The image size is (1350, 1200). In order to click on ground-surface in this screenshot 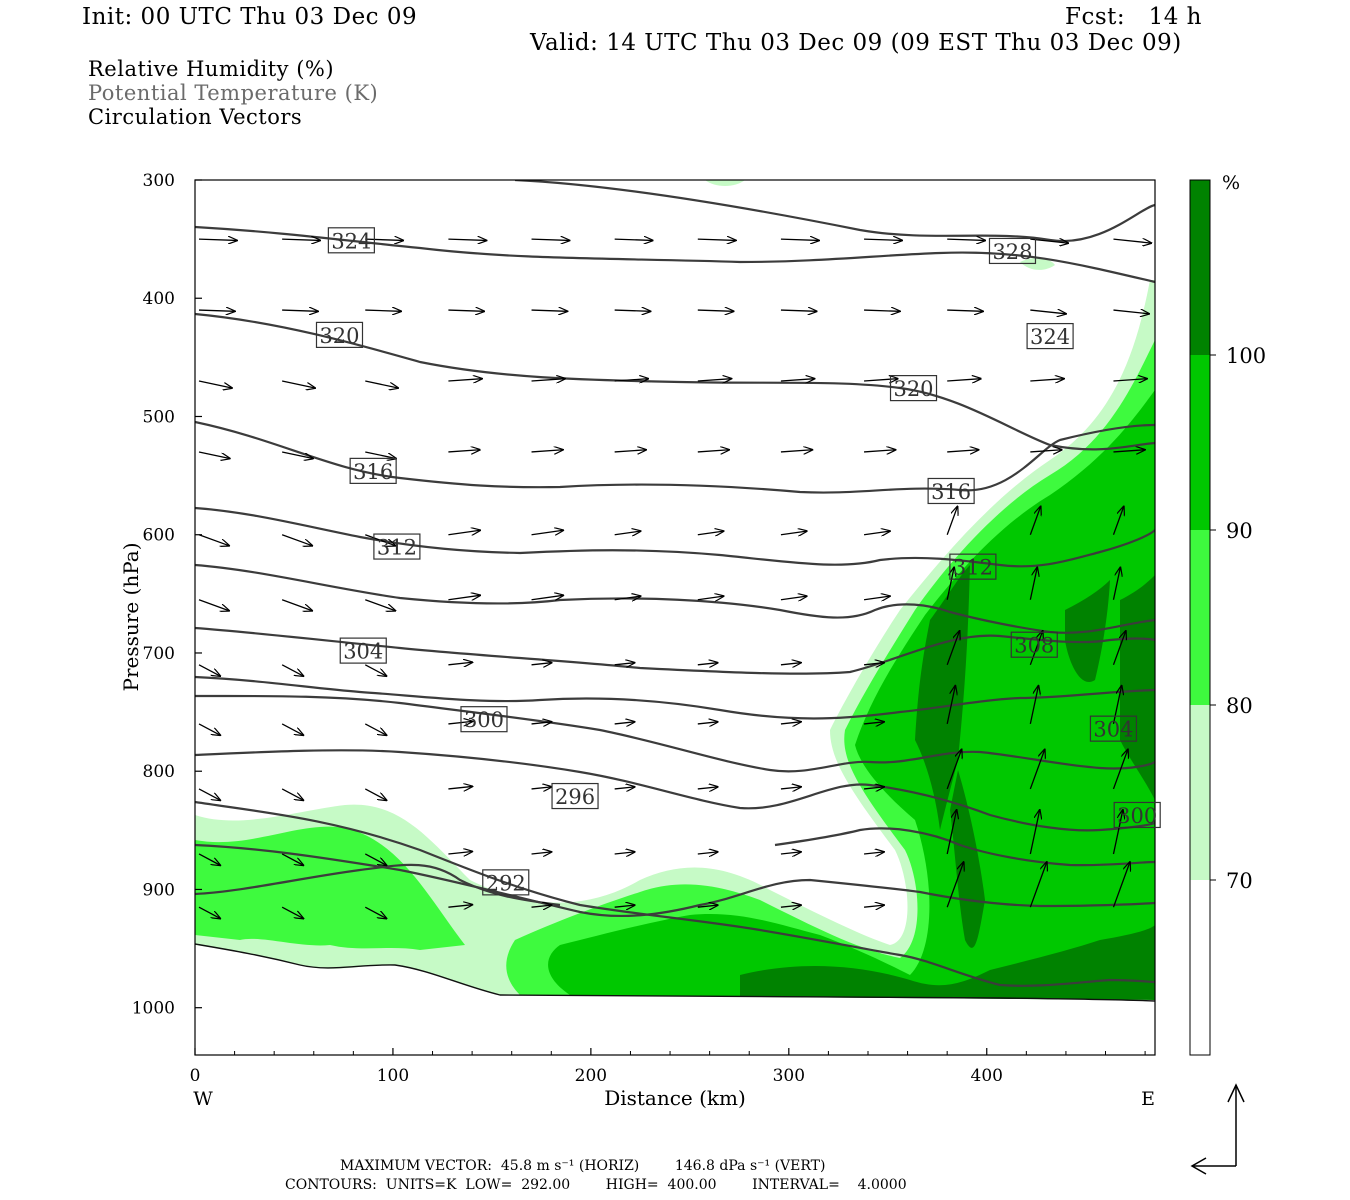, I will do `click(675, 972)`.